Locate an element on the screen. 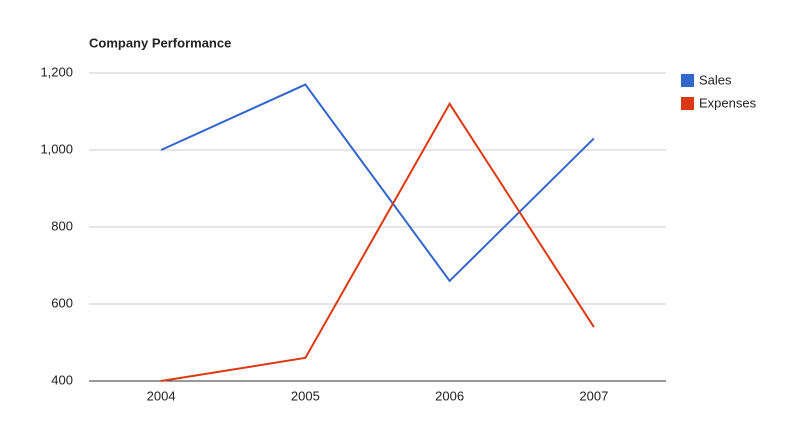 This screenshot has height=433, width=798. chart-title: Company Performance is located at coordinates (160, 42).